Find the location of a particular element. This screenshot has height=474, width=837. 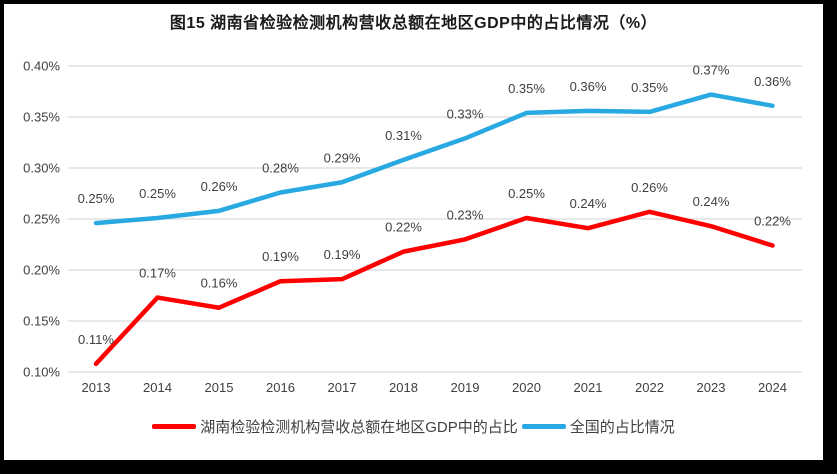

x-tick-label: 2021 is located at coordinates (588, 387).